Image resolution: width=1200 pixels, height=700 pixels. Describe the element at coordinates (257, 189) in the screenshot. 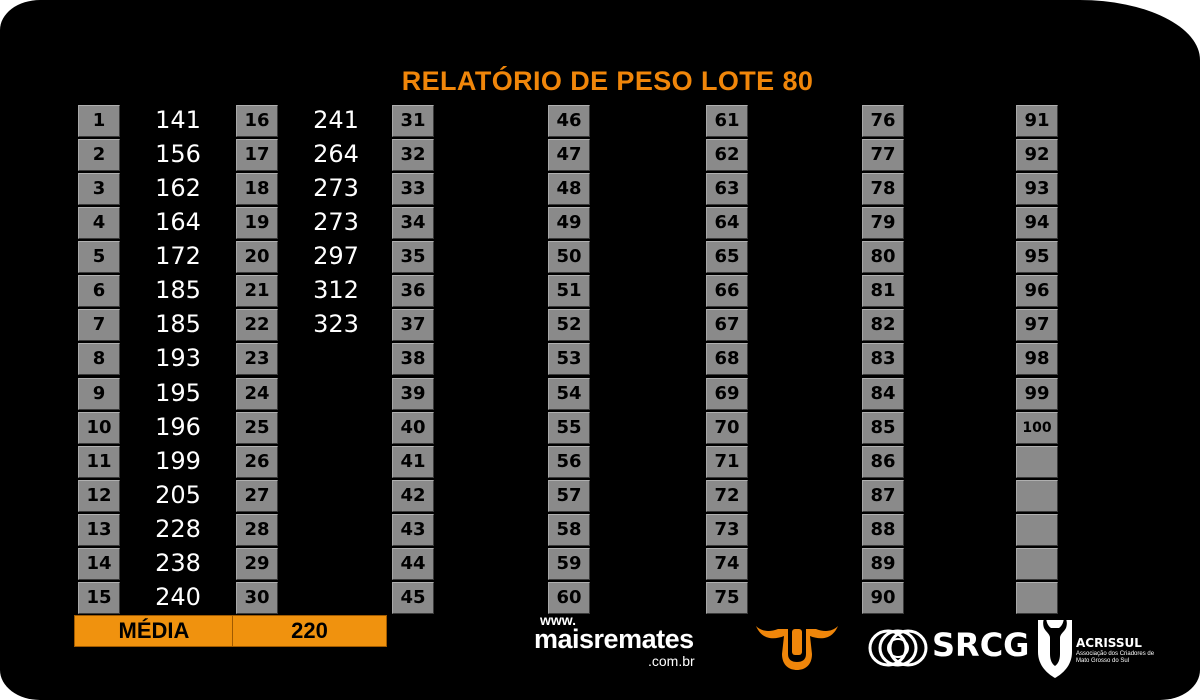

I see `number-box: 18` at that location.